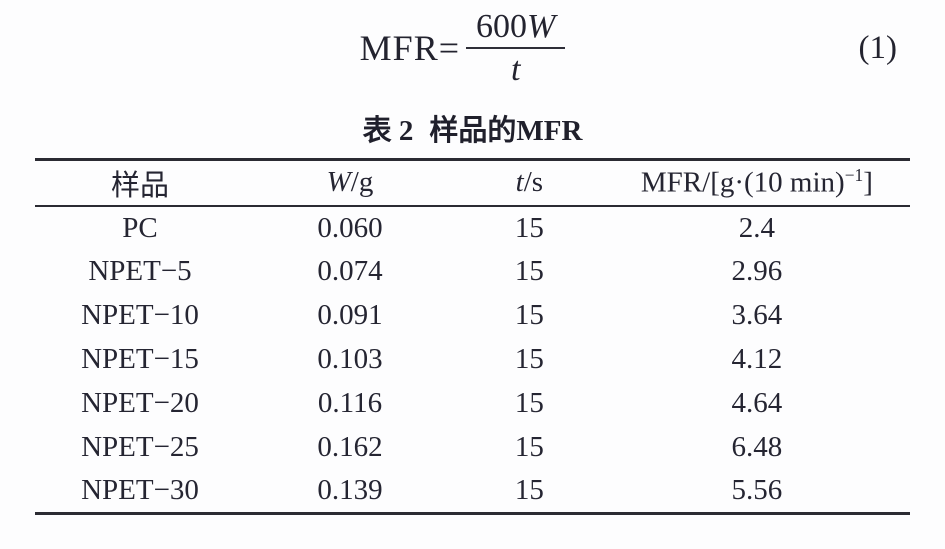 This screenshot has width=945, height=549. What do you see at coordinates (350, 182) in the screenshot?
I see `column-header-w: W/g` at bounding box center [350, 182].